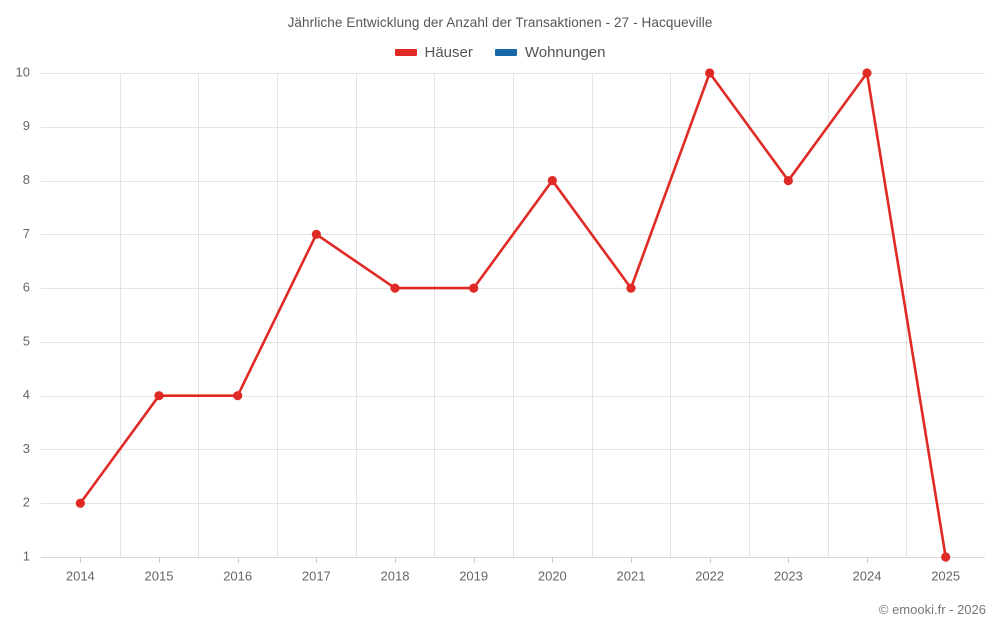  I want to click on legend-label-wohnungen: Wohnungen, so click(565, 52).